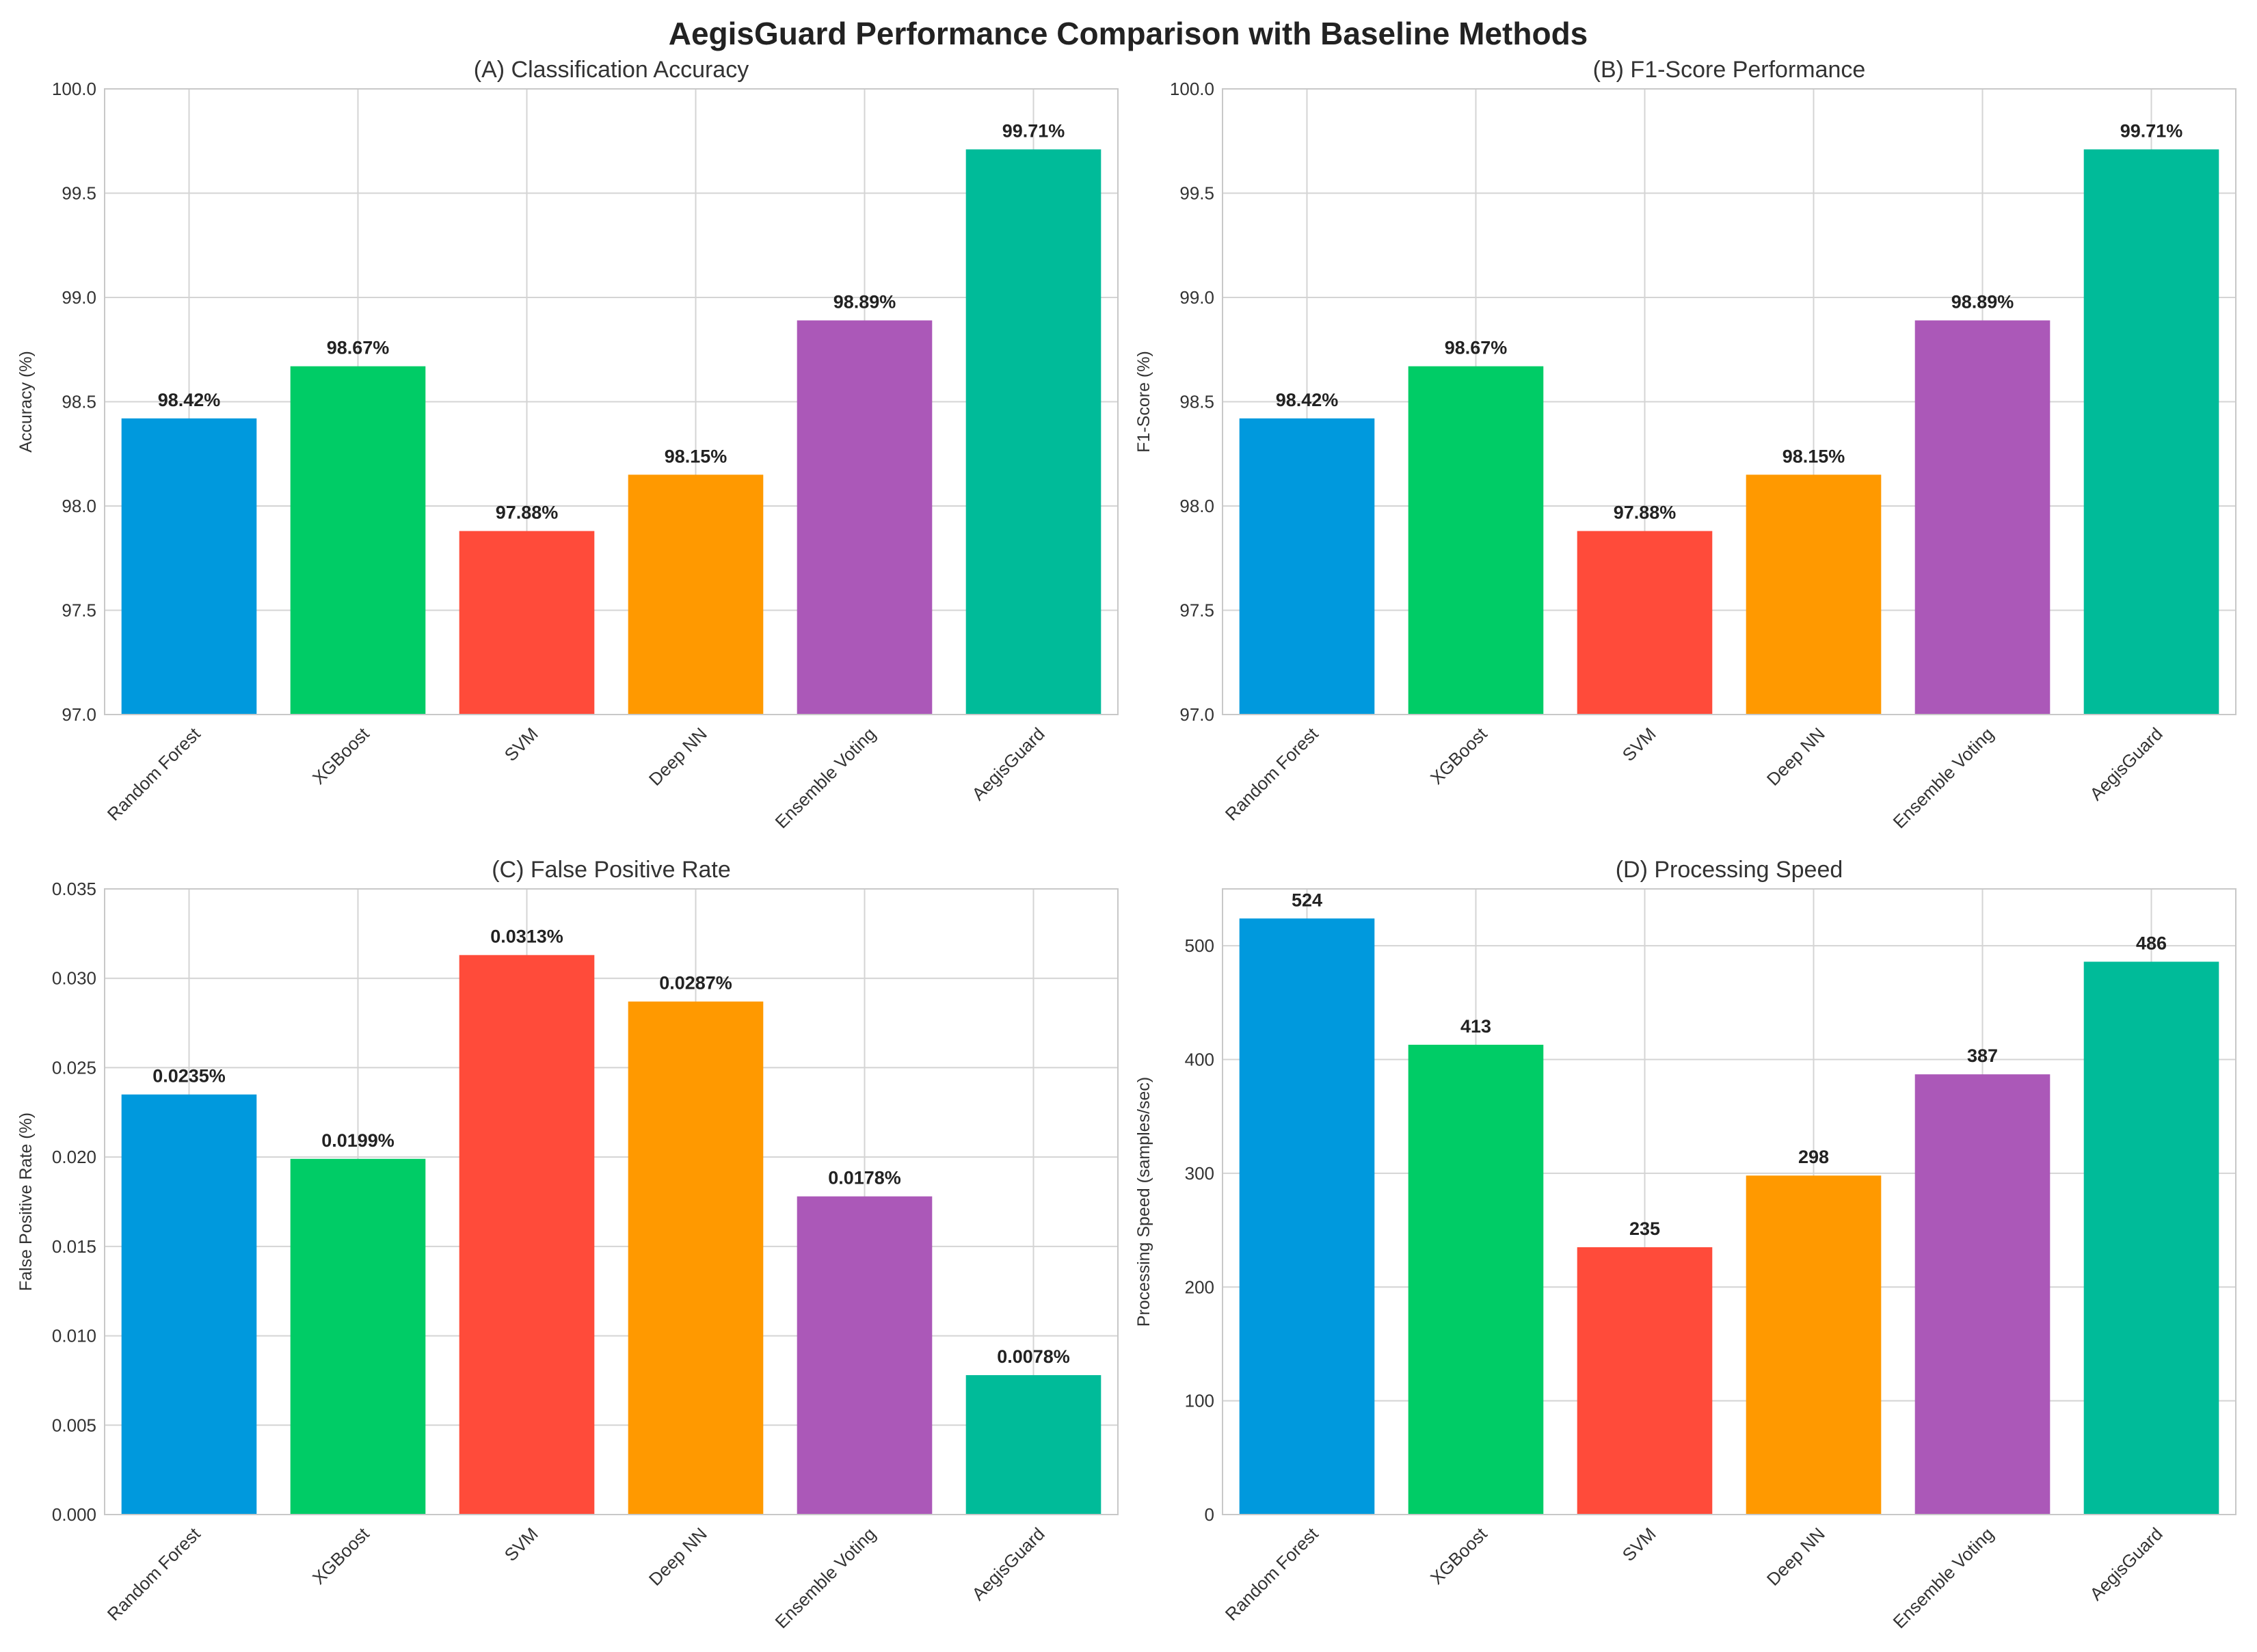 Image resolution: width=2257 pixels, height=1652 pixels. Describe the element at coordinates (864, 1178) in the screenshot. I see `value-label-ensemble-voting: 0.0178%` at that location.